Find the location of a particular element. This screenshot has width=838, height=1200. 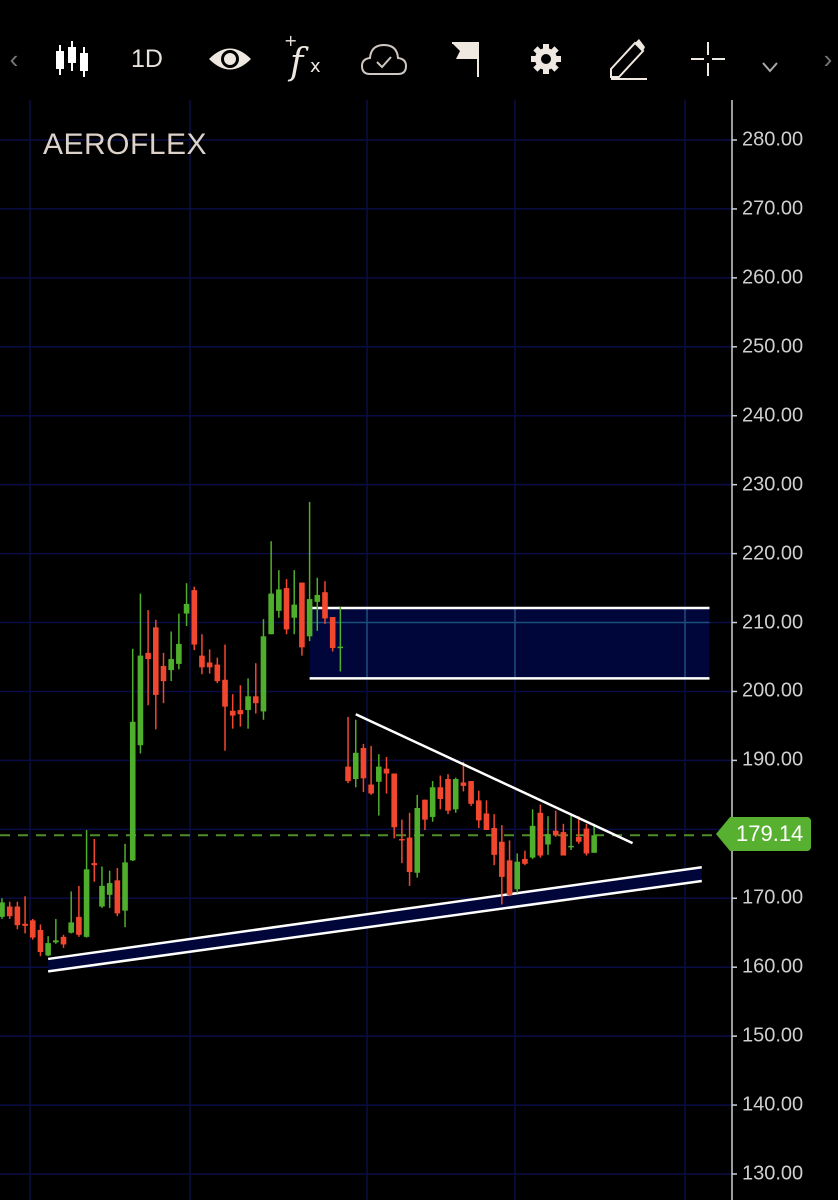

price-axis-label: 160.00 is located at coordinates (773, 966).